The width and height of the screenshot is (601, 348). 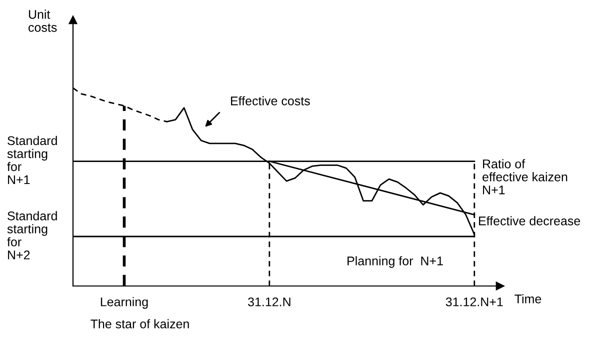 I want to click on annotation: Effective costs, so click(x=270, y=101).